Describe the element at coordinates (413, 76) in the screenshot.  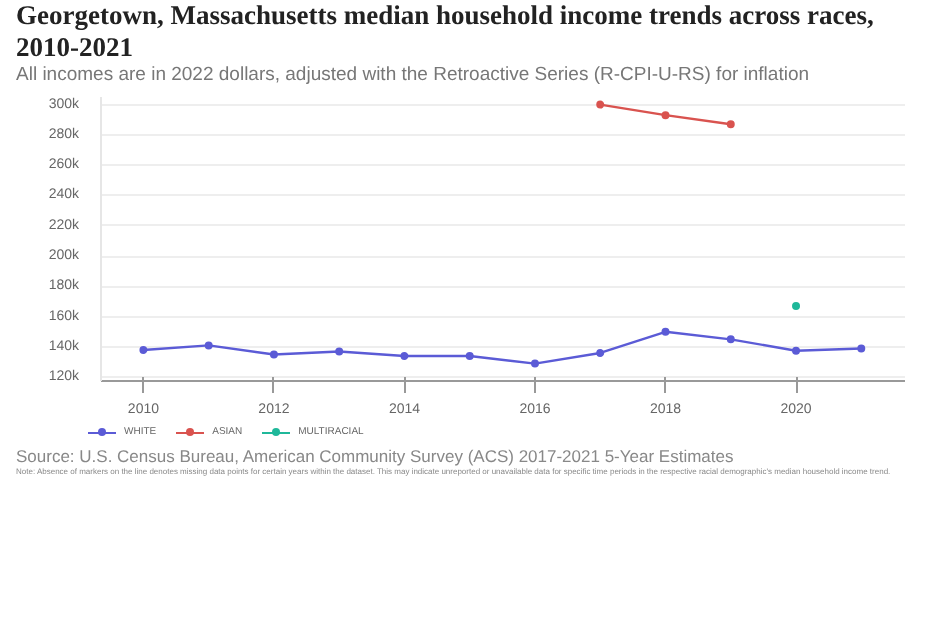
I see `chart-subtitle: All incomes are in 2022 dollars, adjusted with the Retroactive Series (R-CPI-U-RS) for inflation` at that location.